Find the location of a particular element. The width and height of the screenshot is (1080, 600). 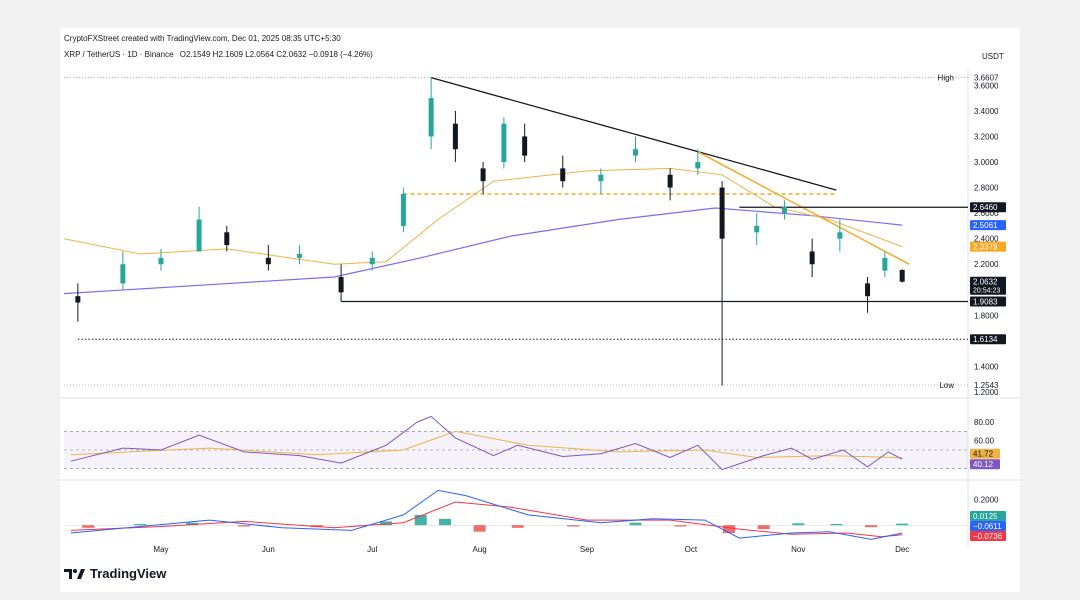

descending-trendline is located at coordinates (633, 134).